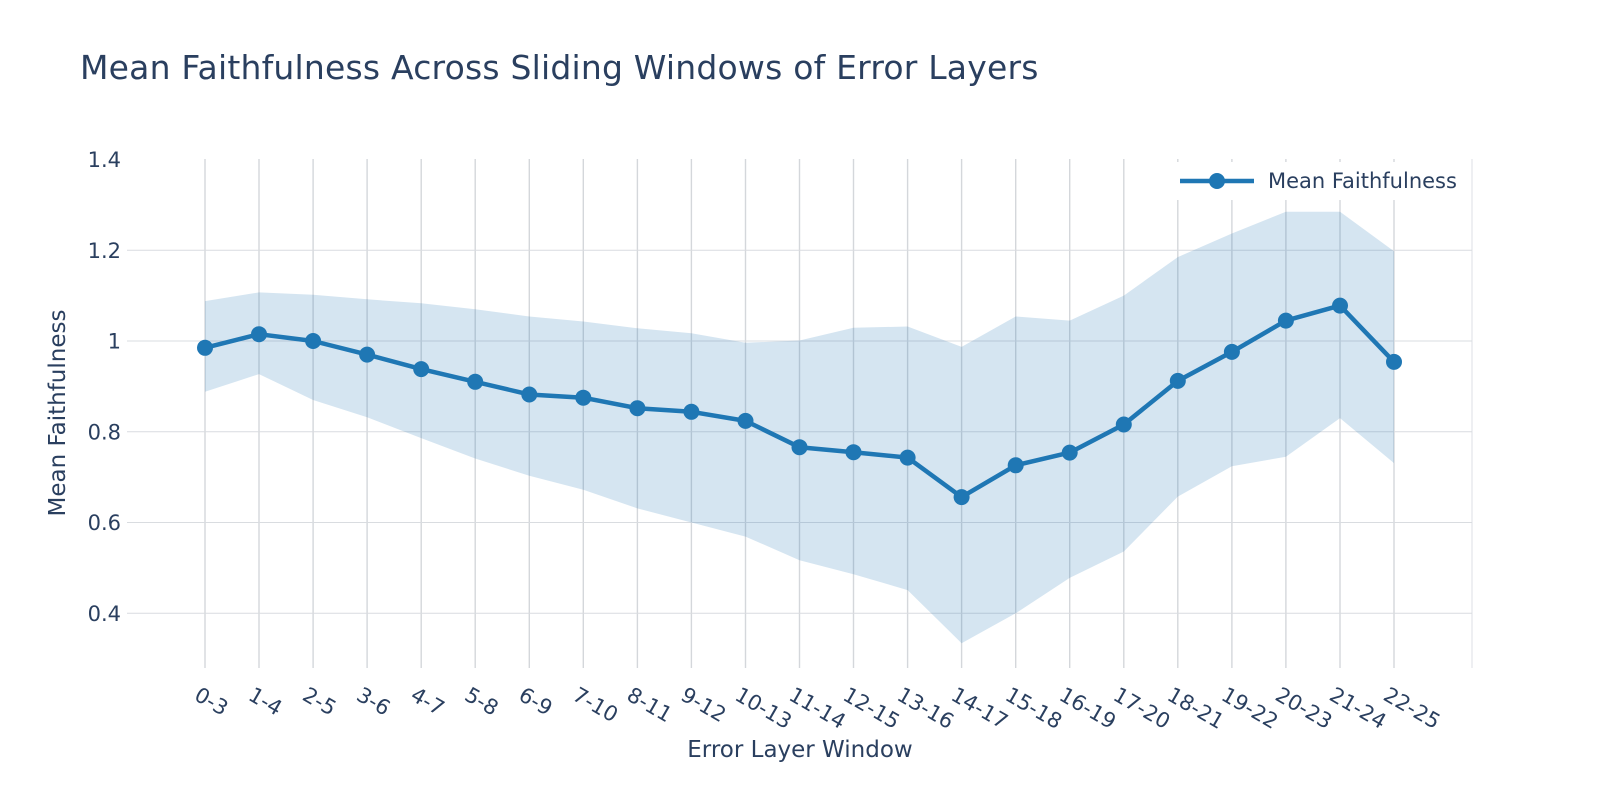 This screenshot has height=799, width=1600. What do you see at coordinates (925, 708) in the screenshot?
I see `x-tick-label: 13-16` at bounding box center [925, 708].